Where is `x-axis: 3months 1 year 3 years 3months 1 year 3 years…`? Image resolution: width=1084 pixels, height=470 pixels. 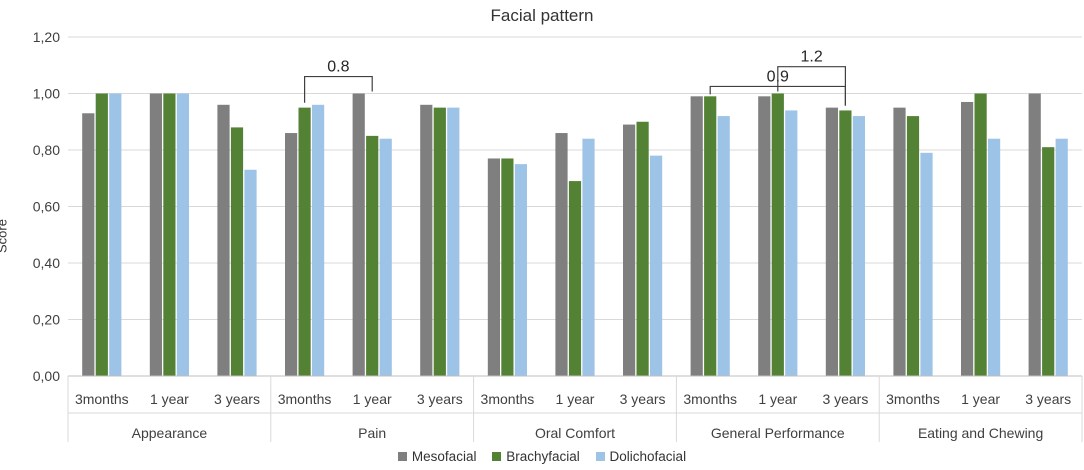 x-axis: 3months 1 year 3 years 3months 1 year 3 years… is located at coordinates (575, 408).